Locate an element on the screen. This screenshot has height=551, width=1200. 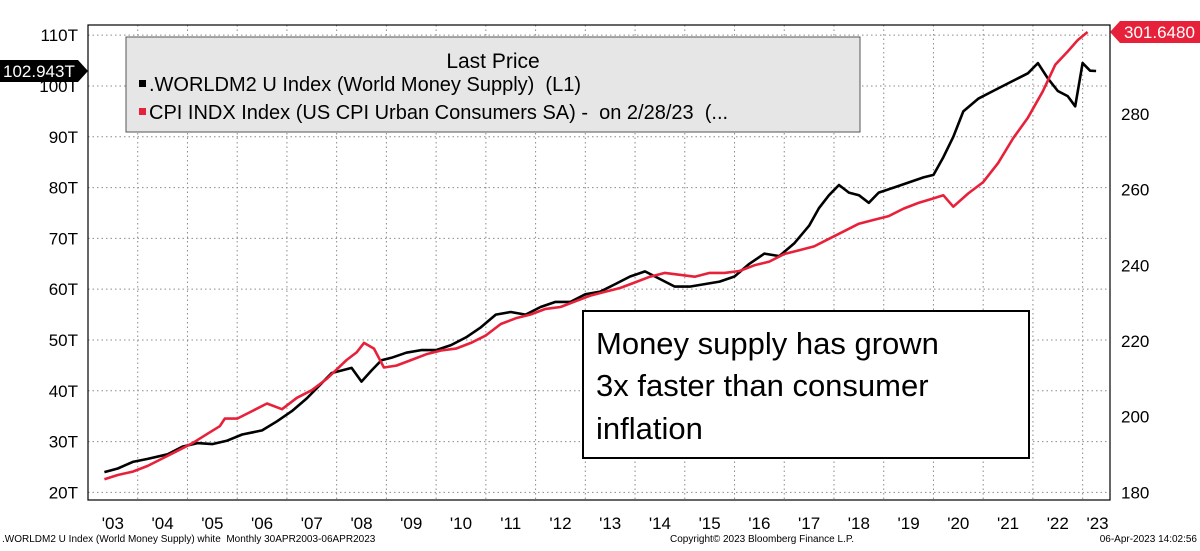
right-tick-label: 260 is located at coordinates (1135, 190).